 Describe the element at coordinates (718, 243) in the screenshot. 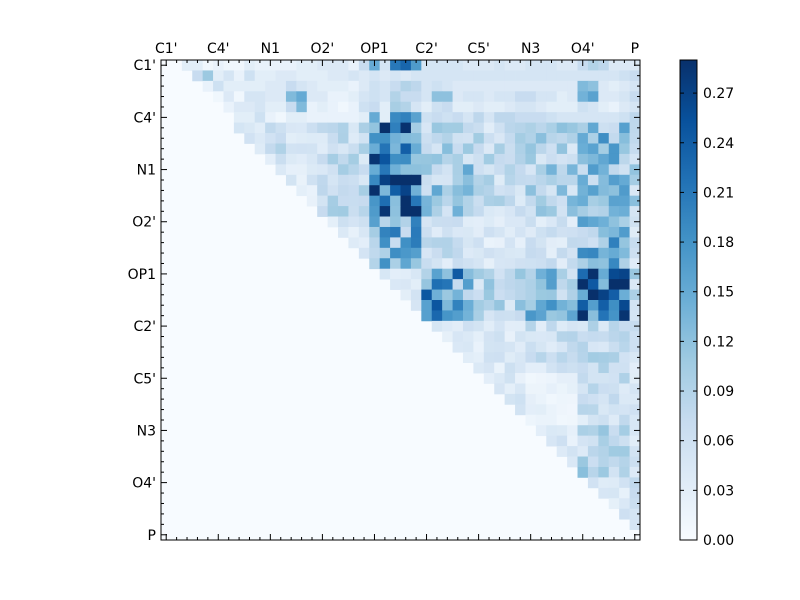

I see `colorbar-tick-label: 0.18` at that location.